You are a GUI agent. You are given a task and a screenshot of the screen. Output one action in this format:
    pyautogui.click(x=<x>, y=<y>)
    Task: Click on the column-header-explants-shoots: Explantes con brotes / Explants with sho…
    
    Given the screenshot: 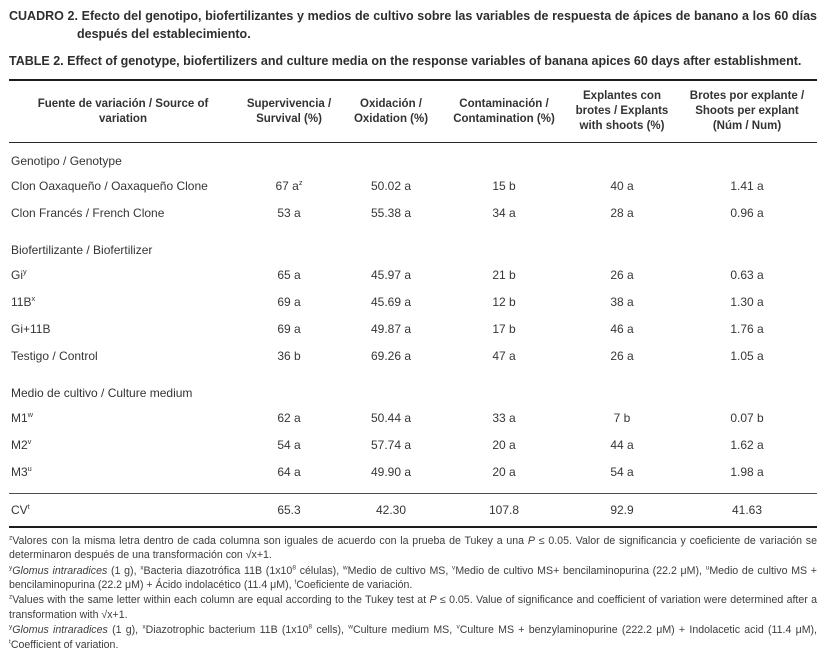 What is the action you would take?
    pyautogui.click(x=622, y=112)
    